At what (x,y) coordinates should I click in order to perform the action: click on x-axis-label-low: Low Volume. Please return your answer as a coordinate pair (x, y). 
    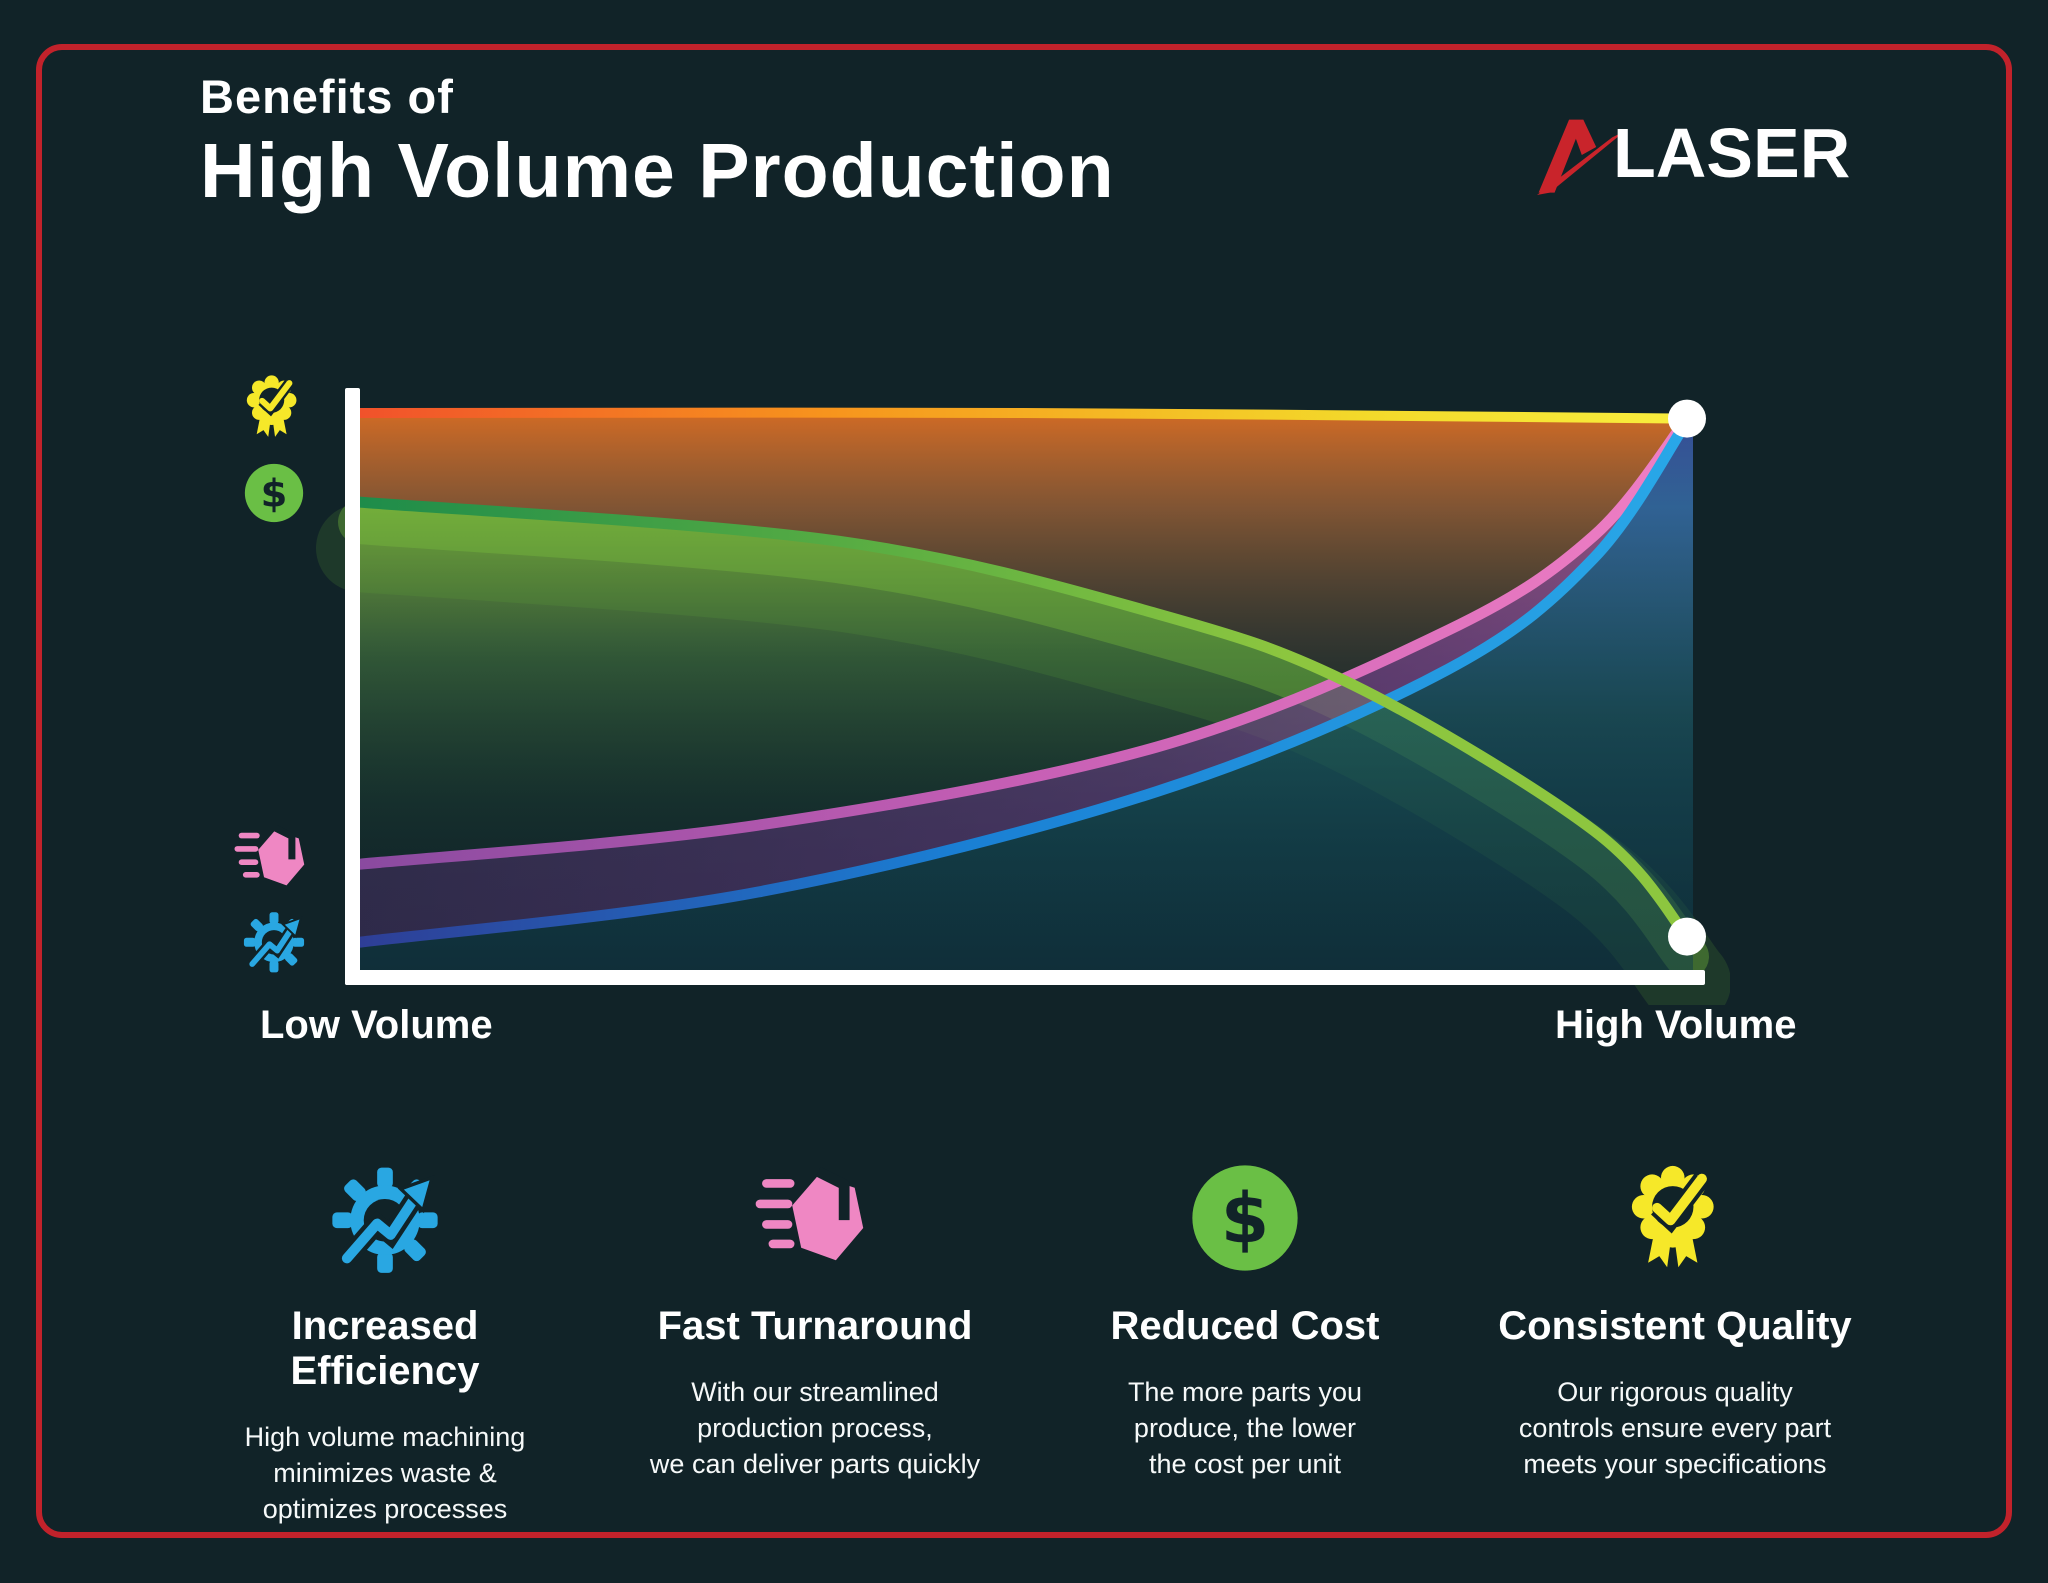
    Looking at the image, I should click on (376, 1025).